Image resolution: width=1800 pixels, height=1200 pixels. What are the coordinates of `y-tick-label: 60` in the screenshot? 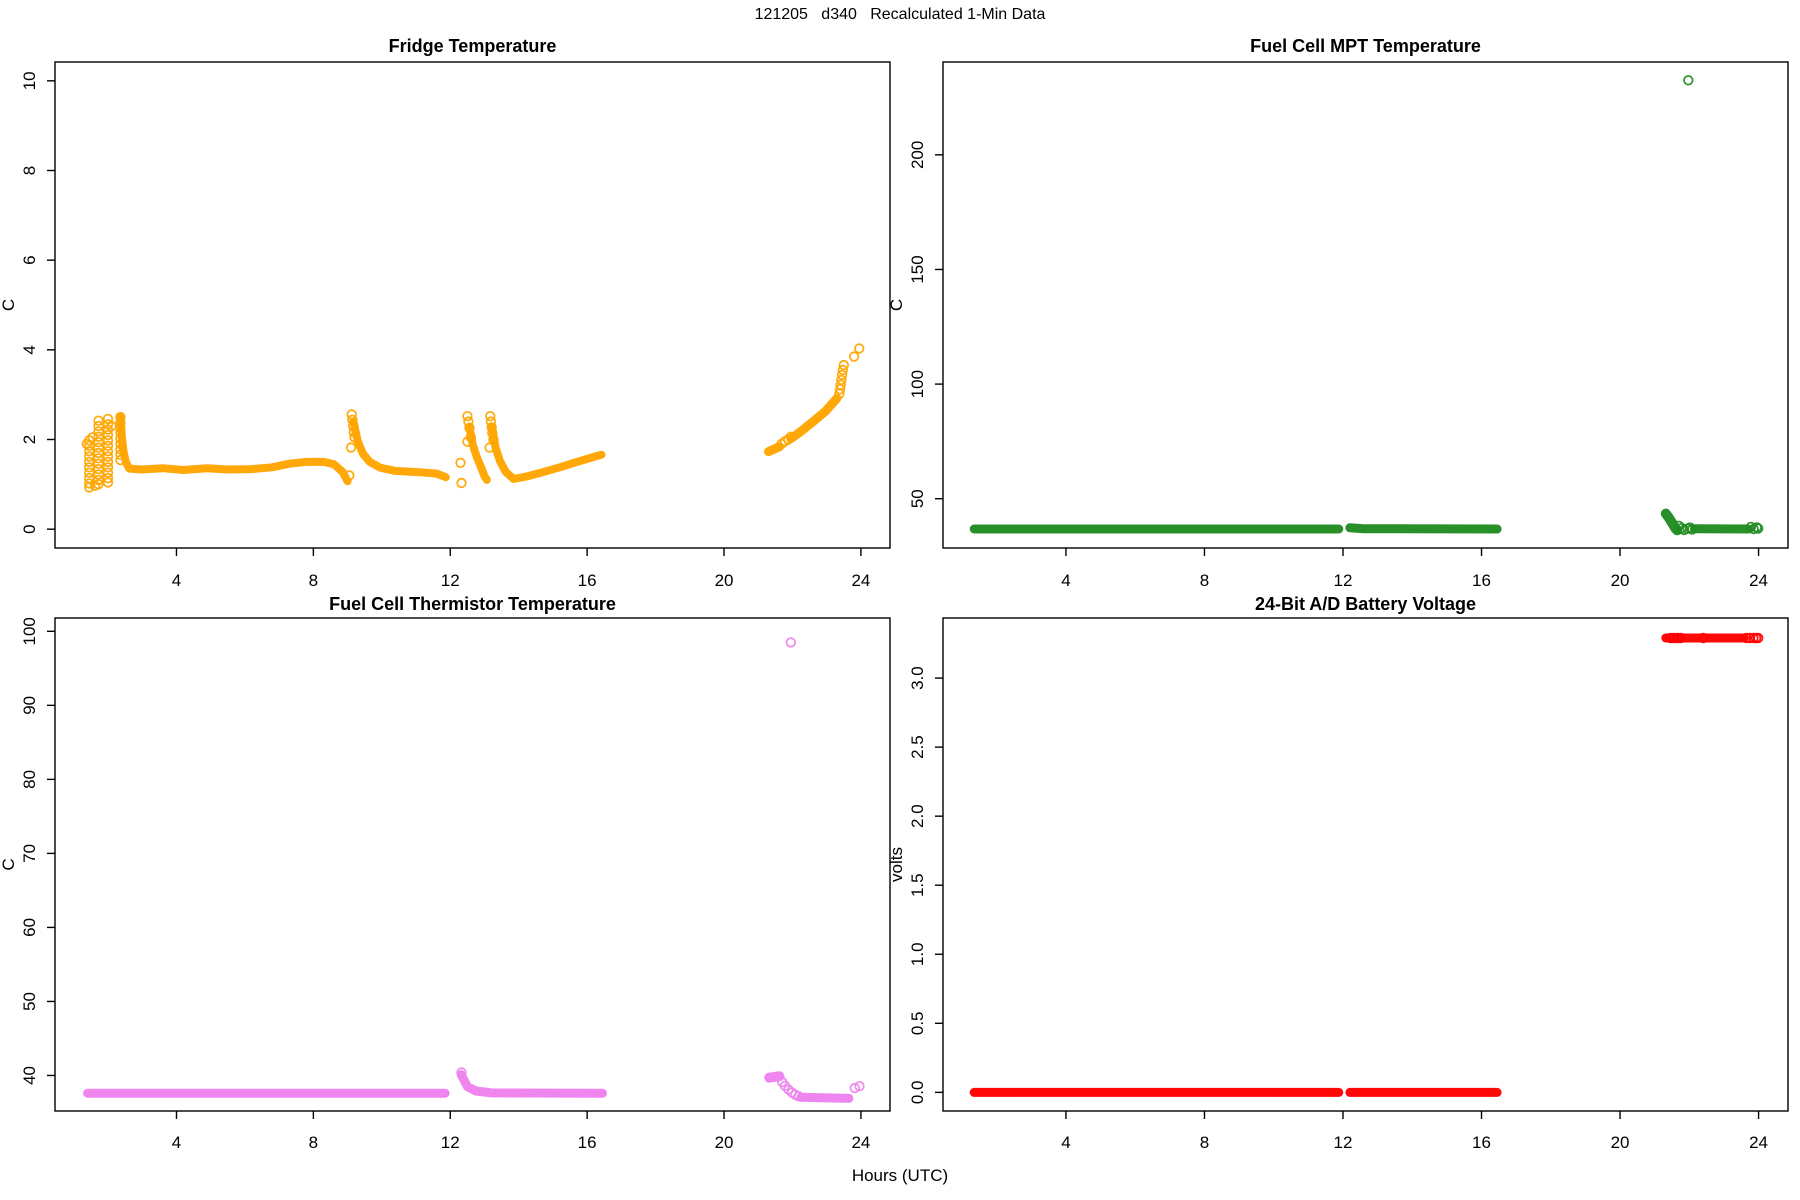 It's located at (29, 927).